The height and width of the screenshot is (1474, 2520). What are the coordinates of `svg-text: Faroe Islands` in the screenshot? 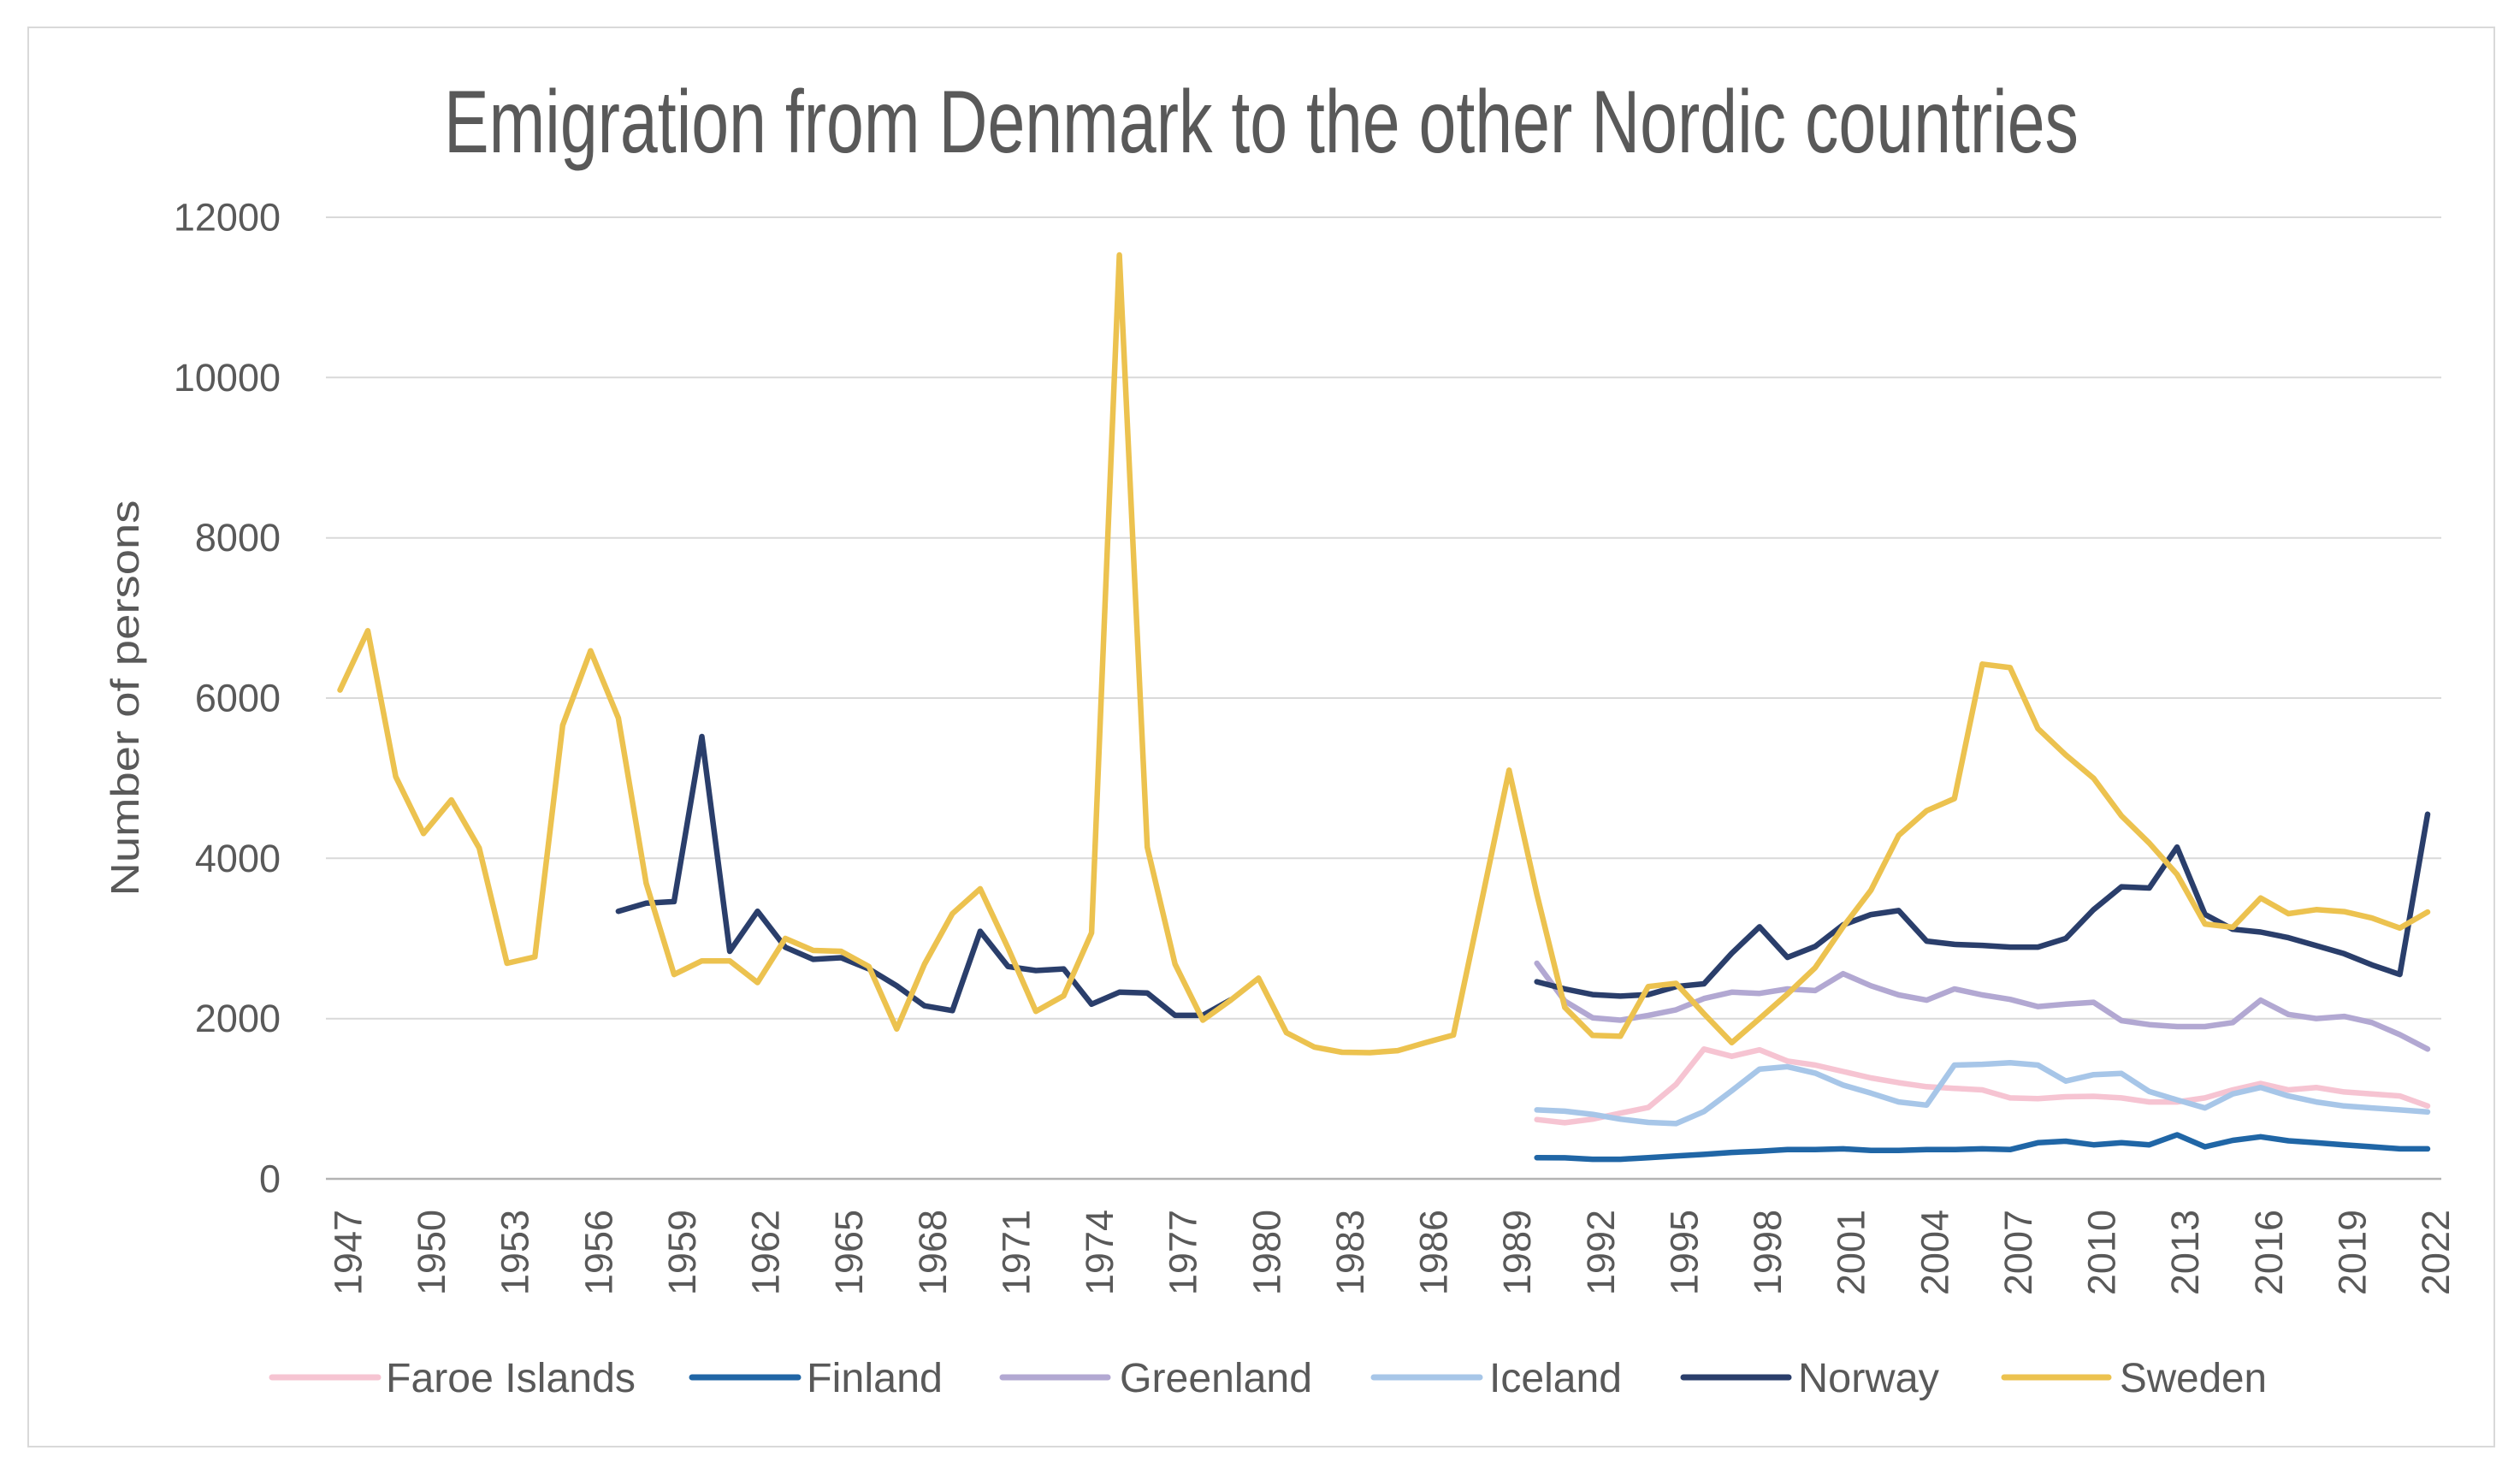 It's located at (511, 1378).